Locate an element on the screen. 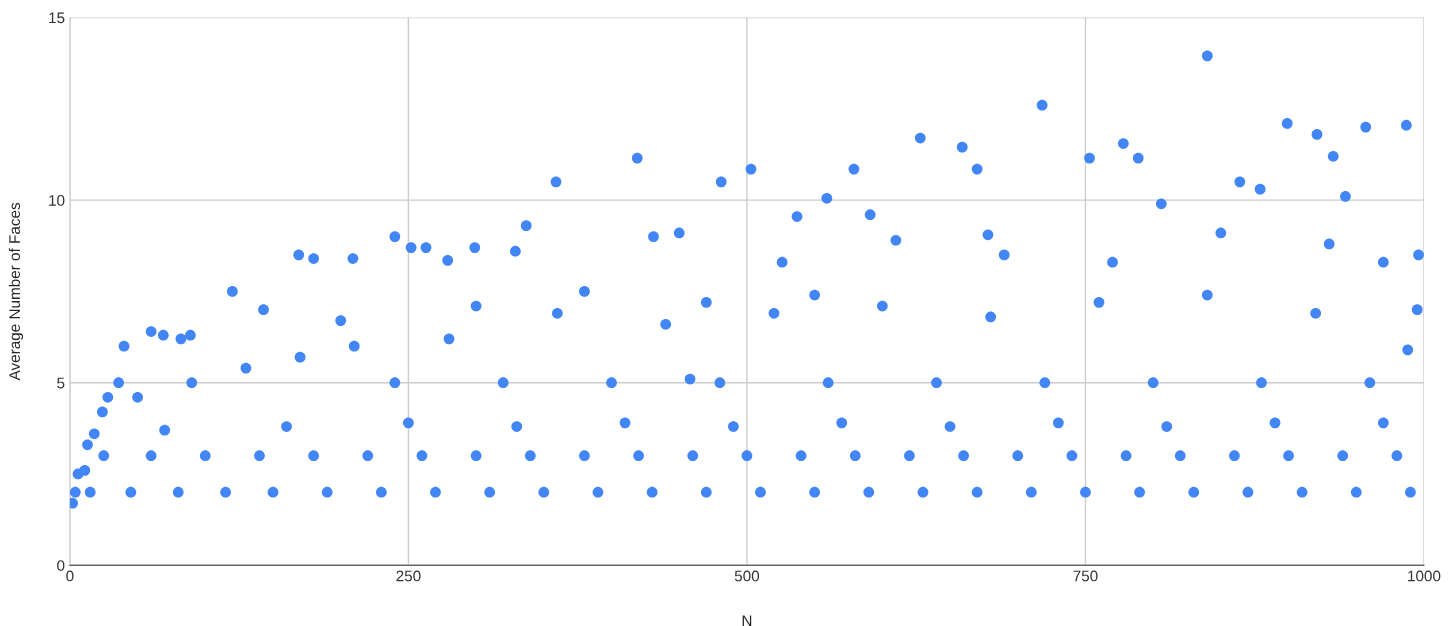 The height and width of the screenshot is (626, 1456). x-tick-label: 750 is located at coordinates (1085, 576).